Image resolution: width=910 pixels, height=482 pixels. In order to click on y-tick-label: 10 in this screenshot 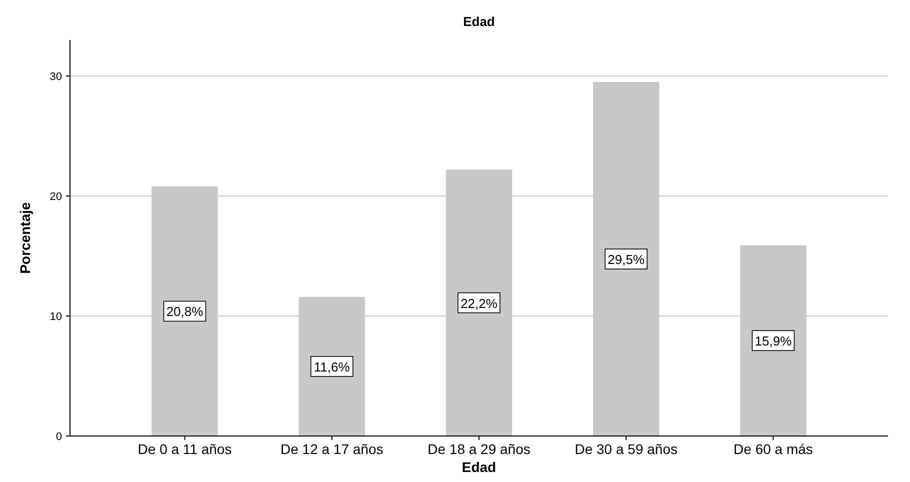, I will do `click(56, 317)`.